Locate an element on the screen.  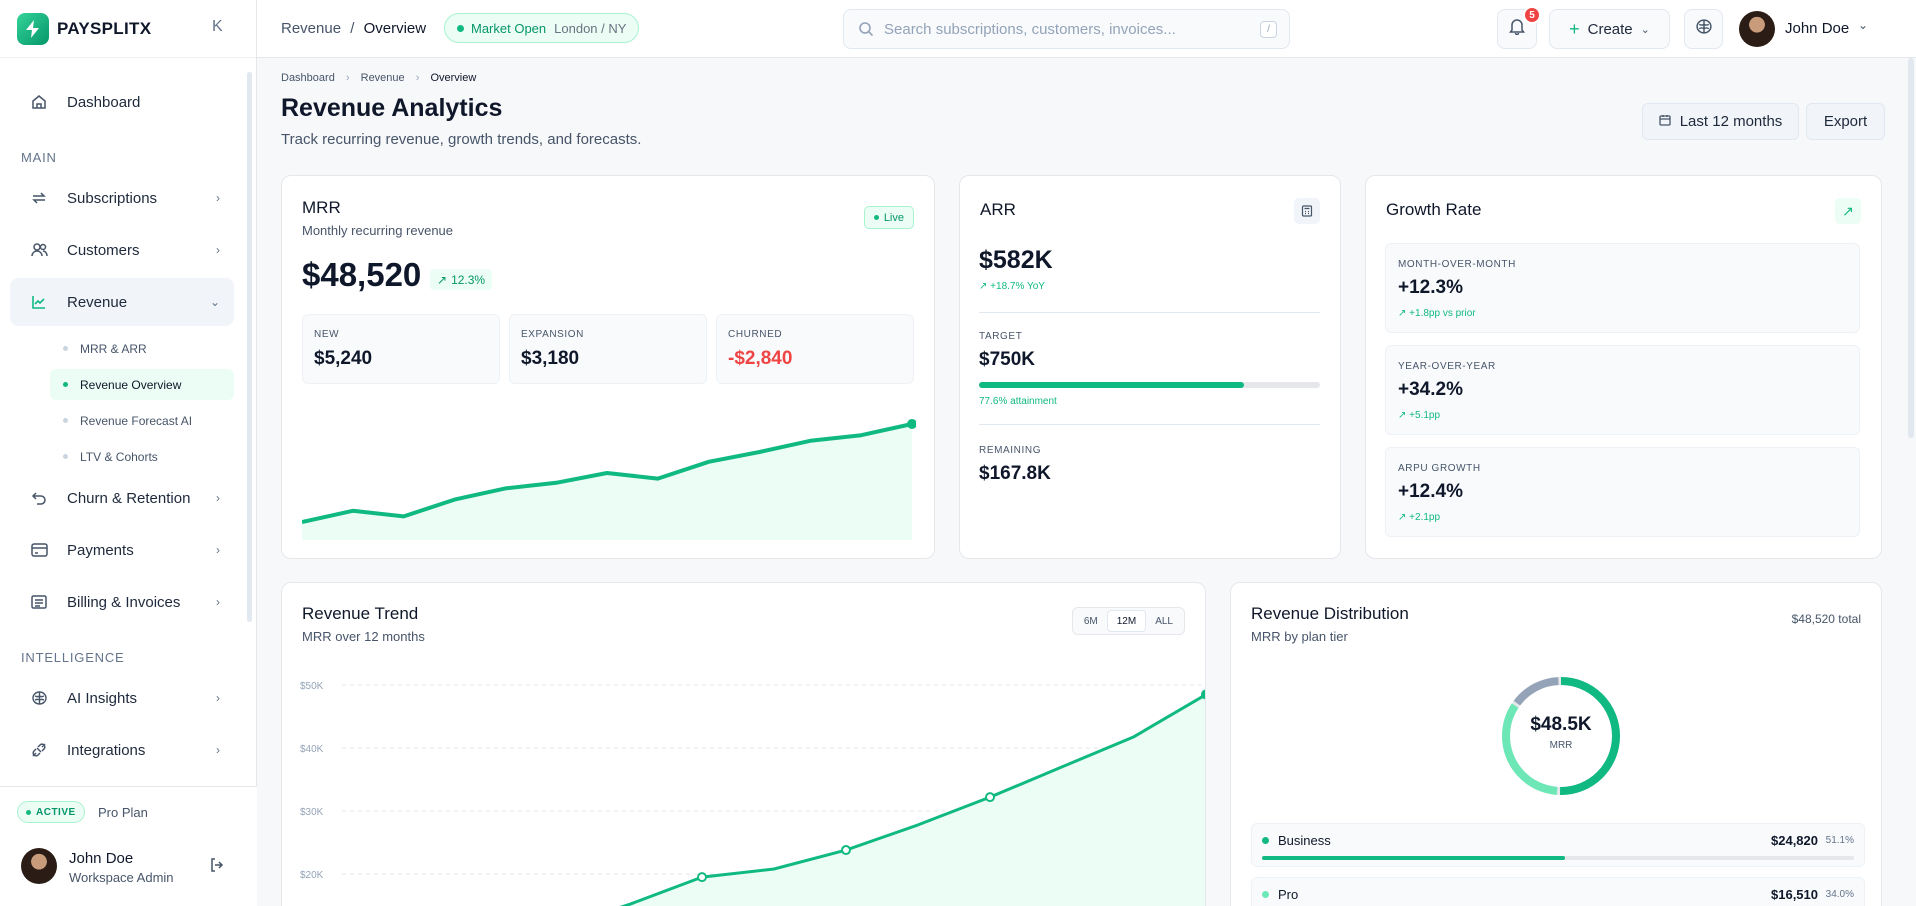
sidebar-item-billing: Billing & Invoices › is located at coordinates (122, 602).